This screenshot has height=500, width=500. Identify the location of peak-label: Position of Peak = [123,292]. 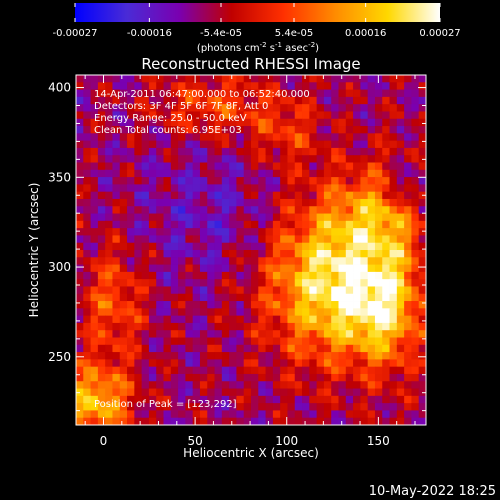
(165, 404).